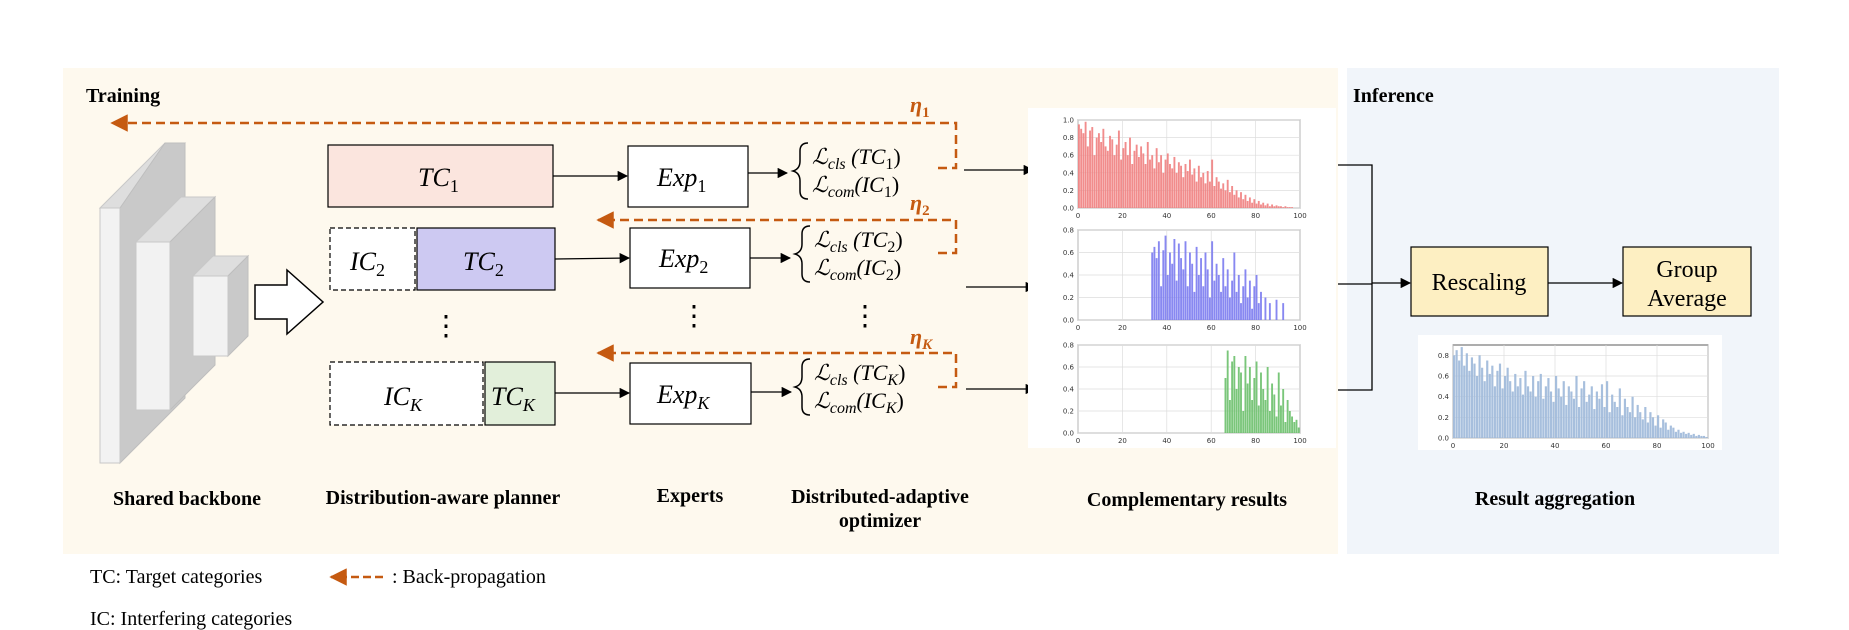 The height and width of the screenshot is (630, 1849). I want to click on legend-tc: TC: Target categories, so click(176, 577).